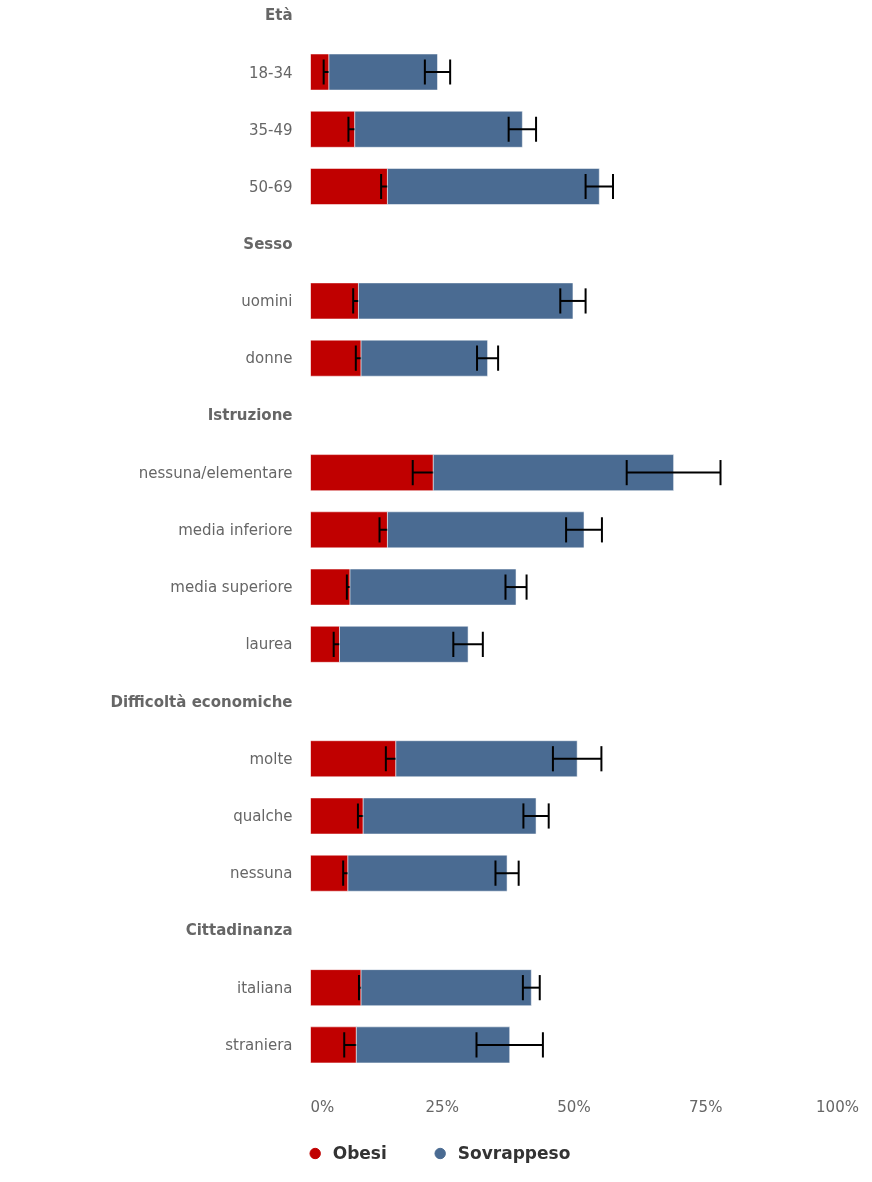 The width and height of the screenshot is (872, 1182). Describe the element at coordinates (261, 873) in the screenshot. I see `y-tick-label: nessuna` at that location.